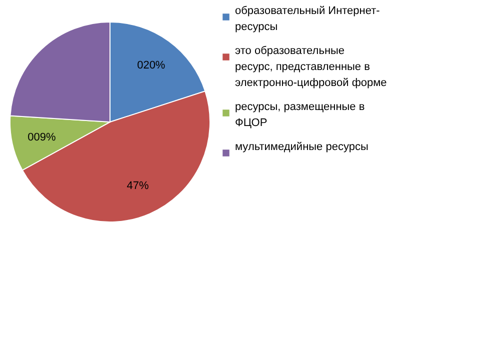  I want to click on data-label: 009%, so click(42, 137).